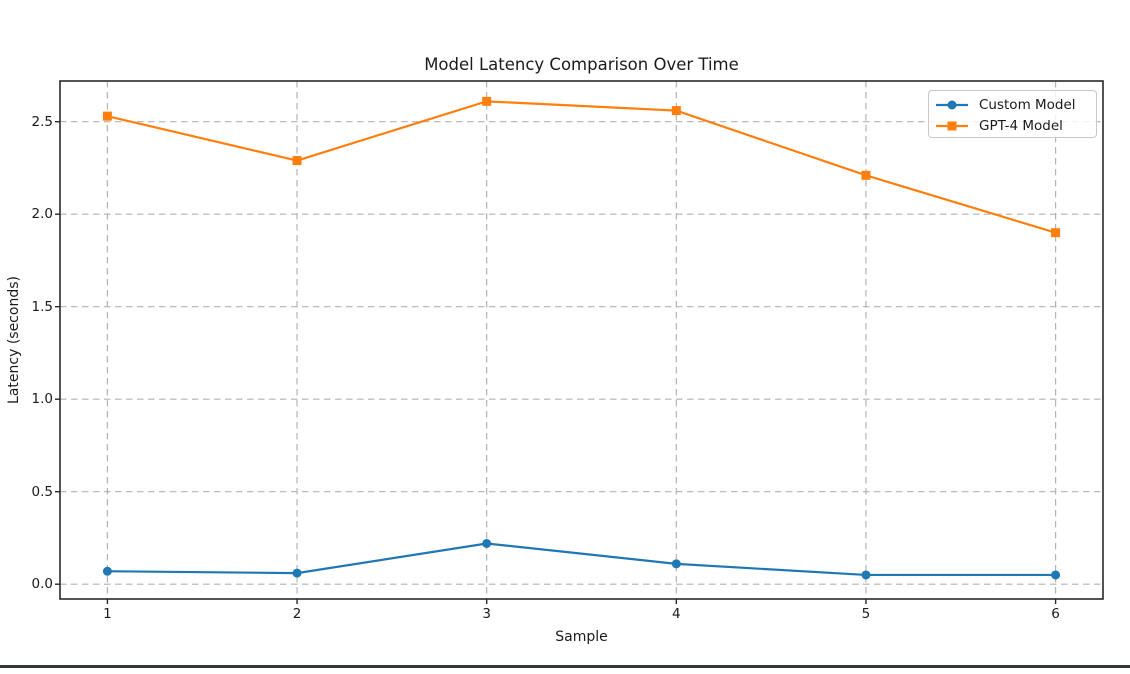 This screenshot has width=1130, height=674. I want to click on y-tick-label: 0.5, so click(42, 491).